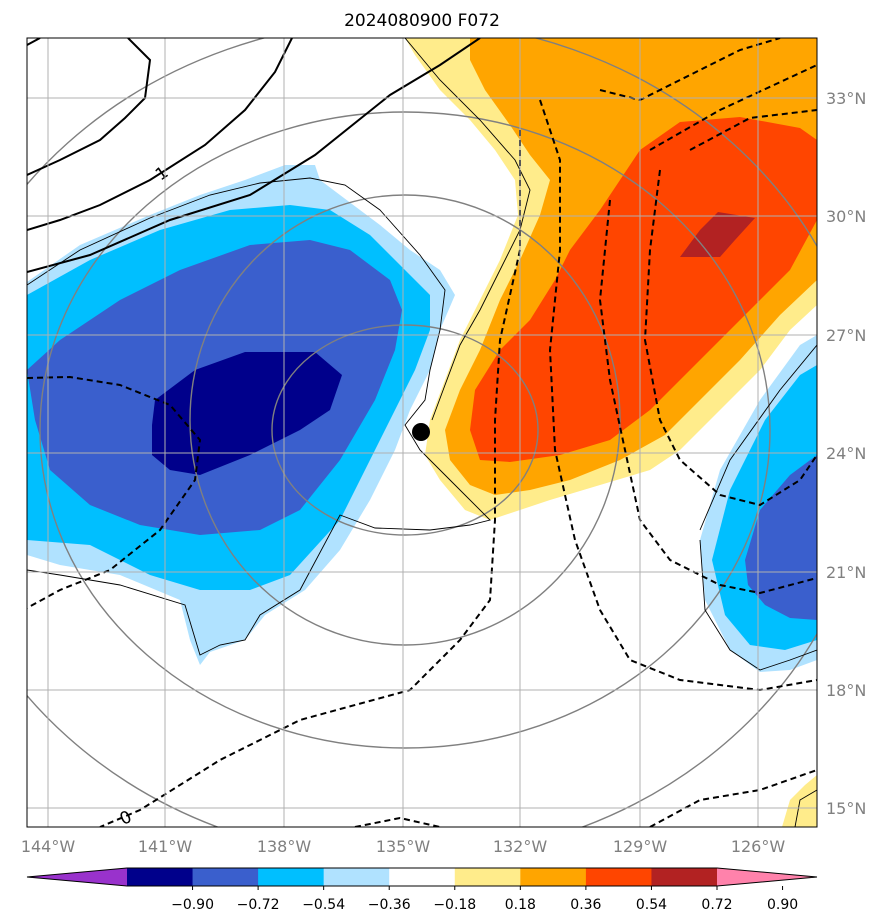  I want to click on lat-label: 33°N, so click(846, 98).